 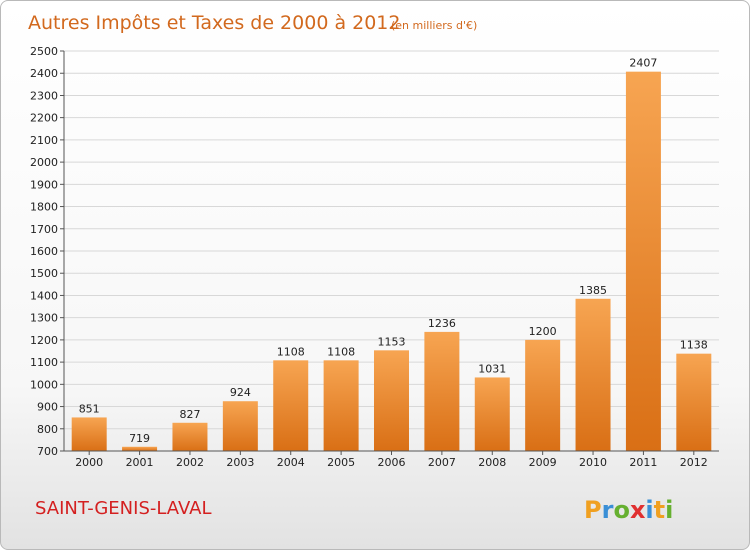 I want to click on y-tick-label: 1400, so click(x=44, y=295).